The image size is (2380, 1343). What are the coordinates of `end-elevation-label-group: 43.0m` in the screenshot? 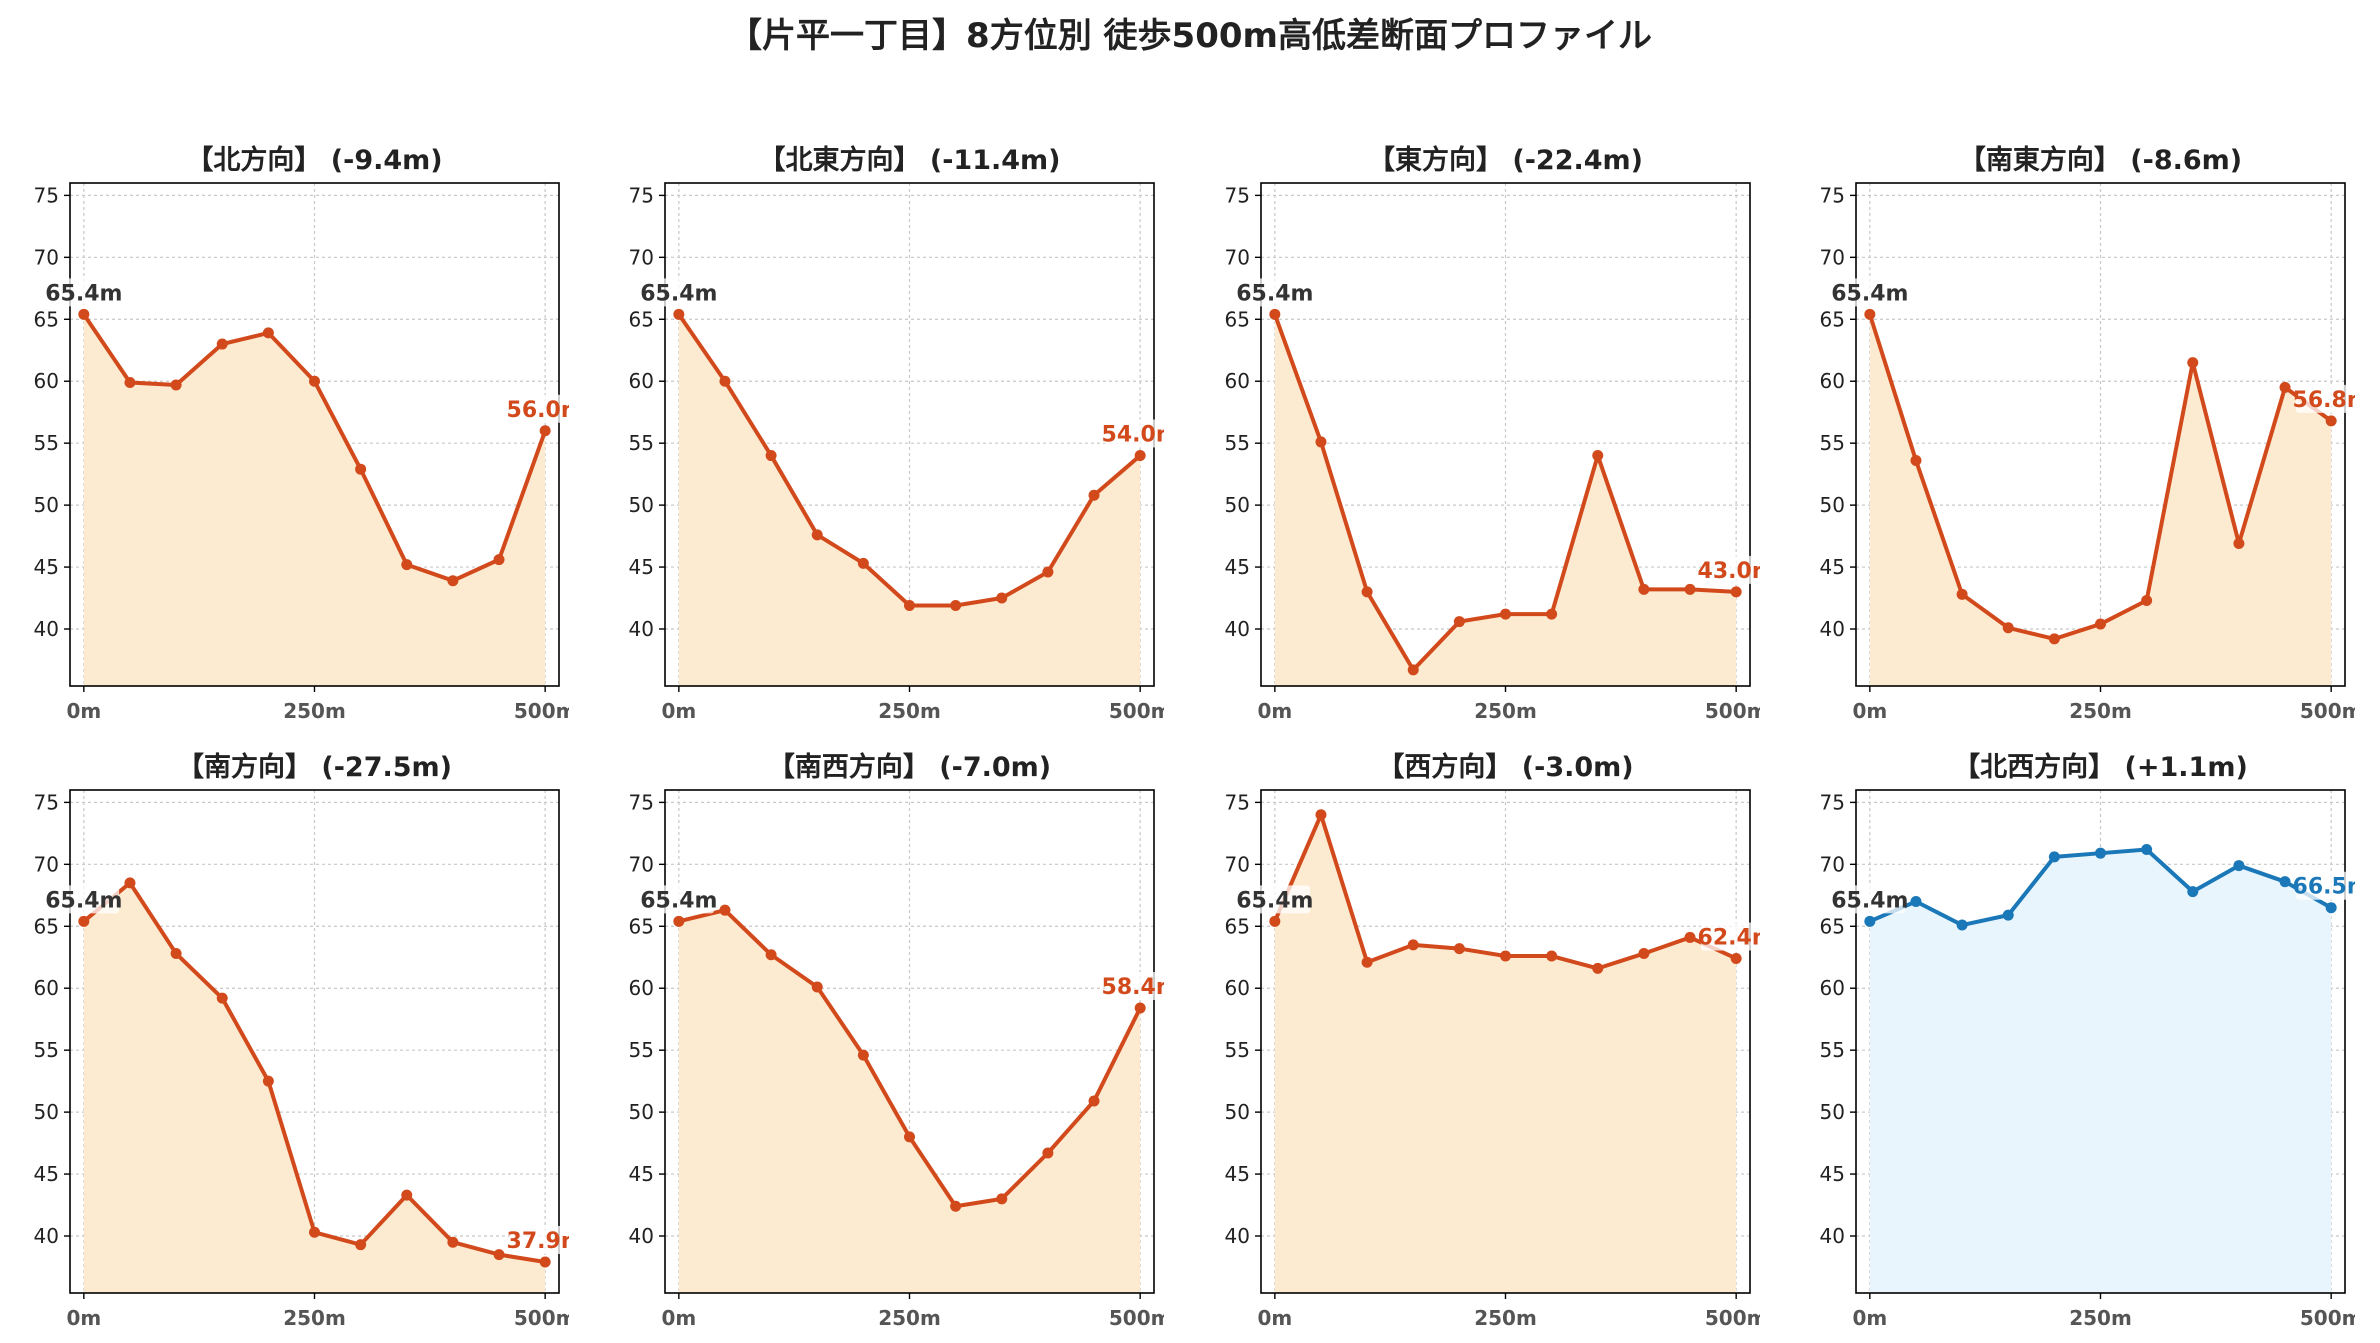 It's located at (1729, 569).